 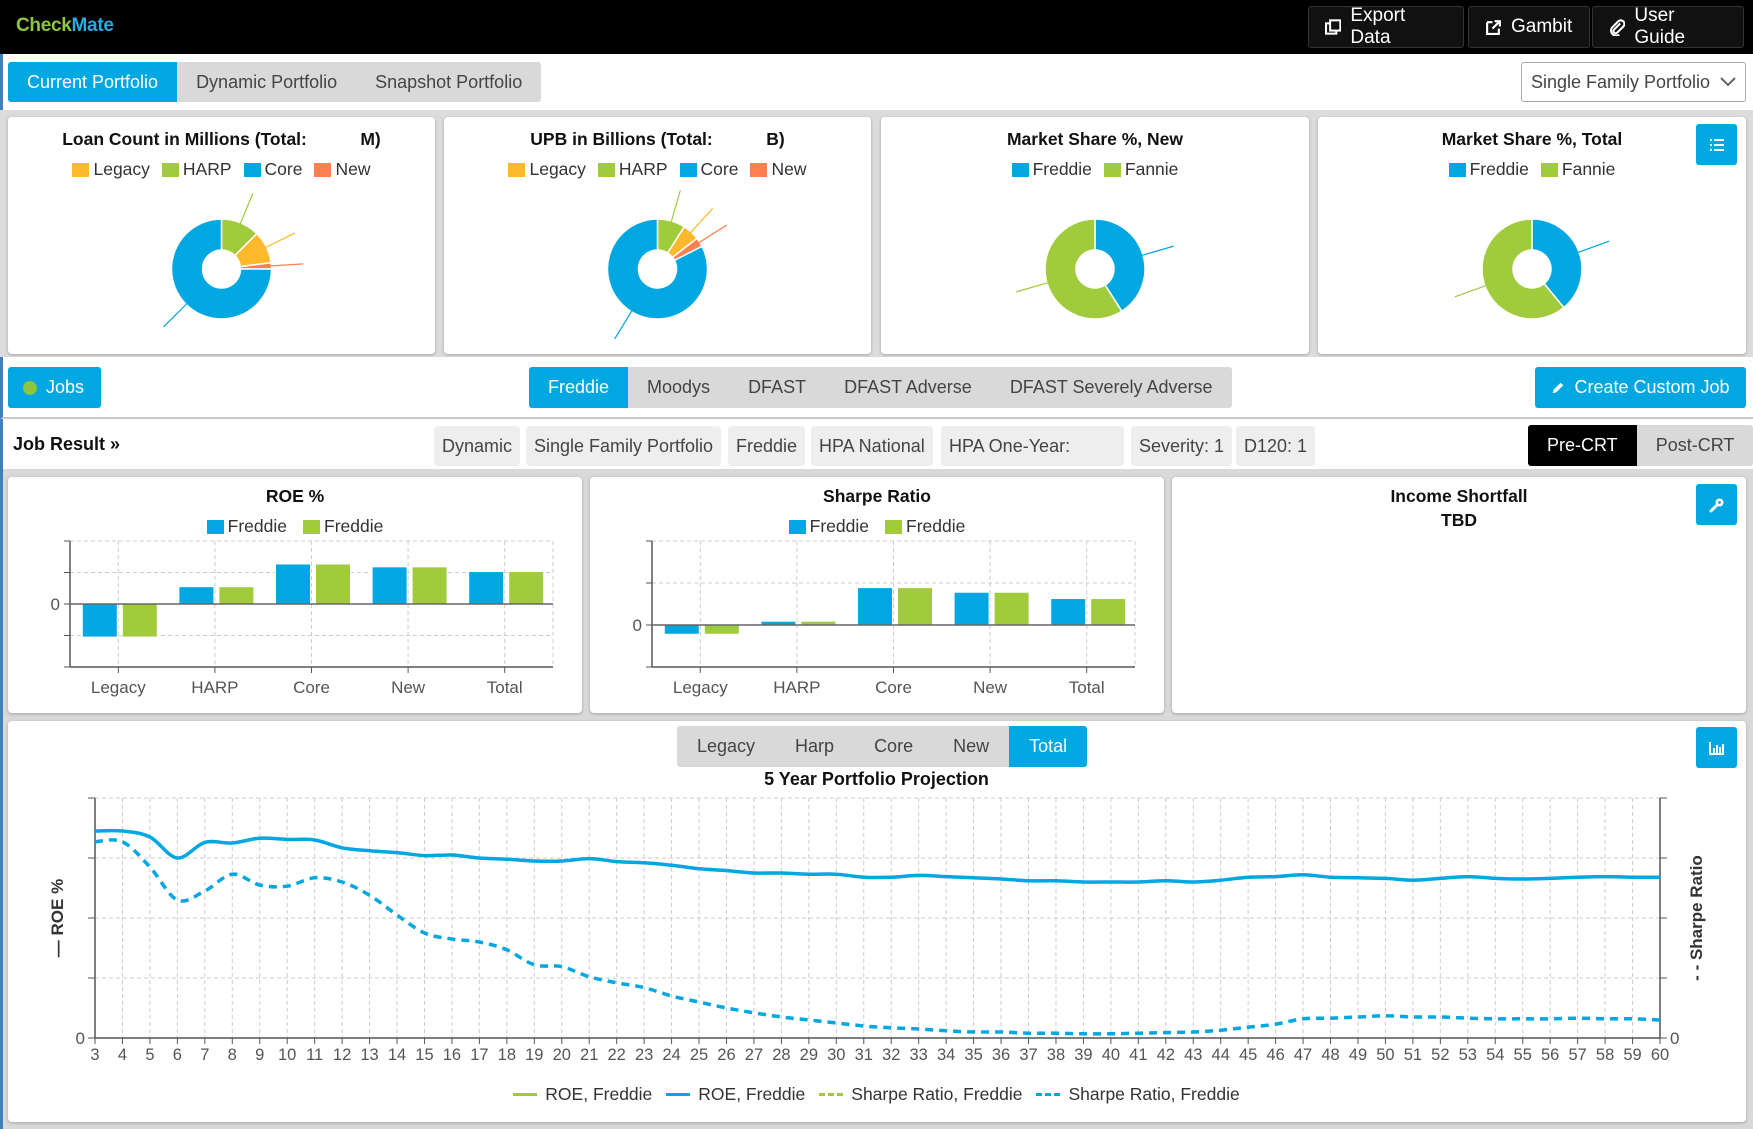 What do you see at coordinates (1695, 445) in the screenshot?
I see `tab-post-crt: Post-CRT` at bounding box center [1695, 445].